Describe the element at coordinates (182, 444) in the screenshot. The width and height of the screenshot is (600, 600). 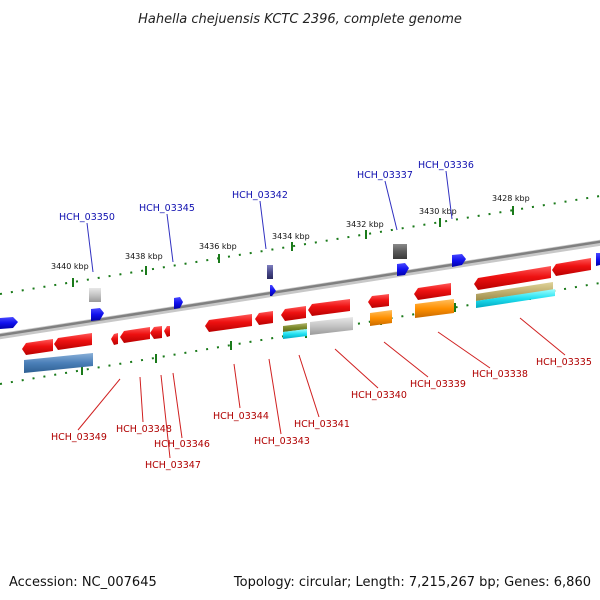
I see `gene-label: HCH_03346` at that location.